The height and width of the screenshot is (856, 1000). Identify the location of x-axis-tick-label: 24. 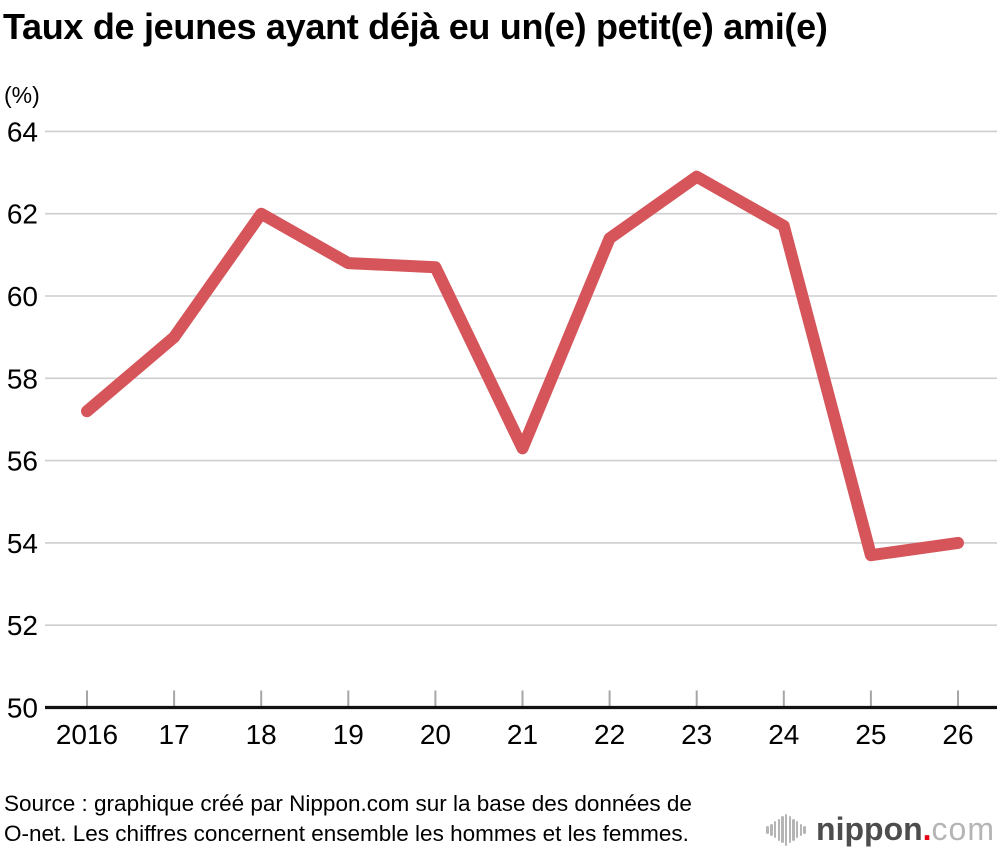
(783, 734).